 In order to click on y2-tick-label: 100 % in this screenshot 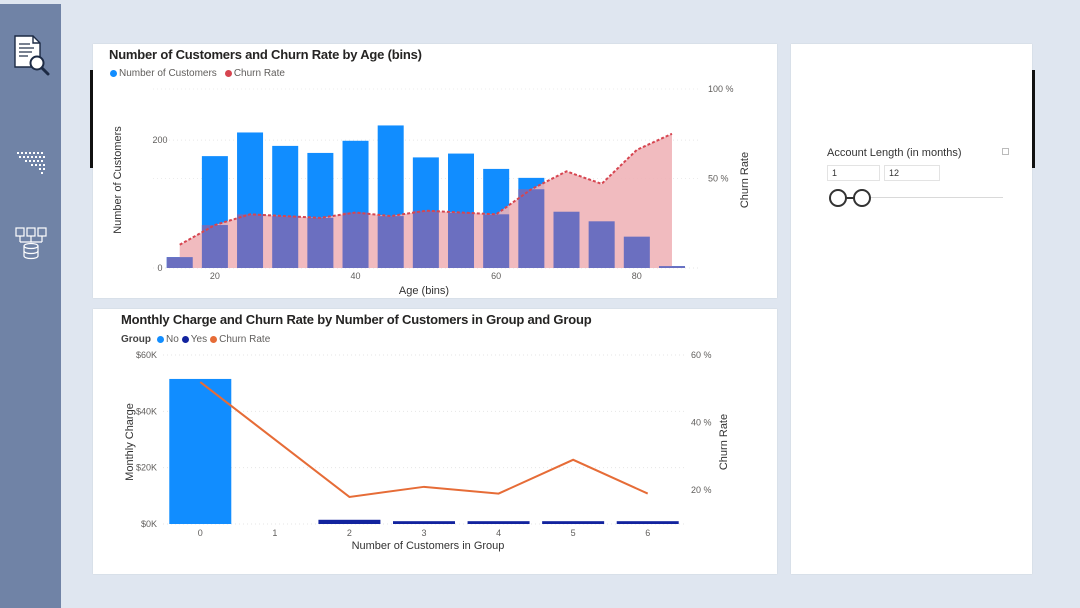, I will do `click(721, 89)`.